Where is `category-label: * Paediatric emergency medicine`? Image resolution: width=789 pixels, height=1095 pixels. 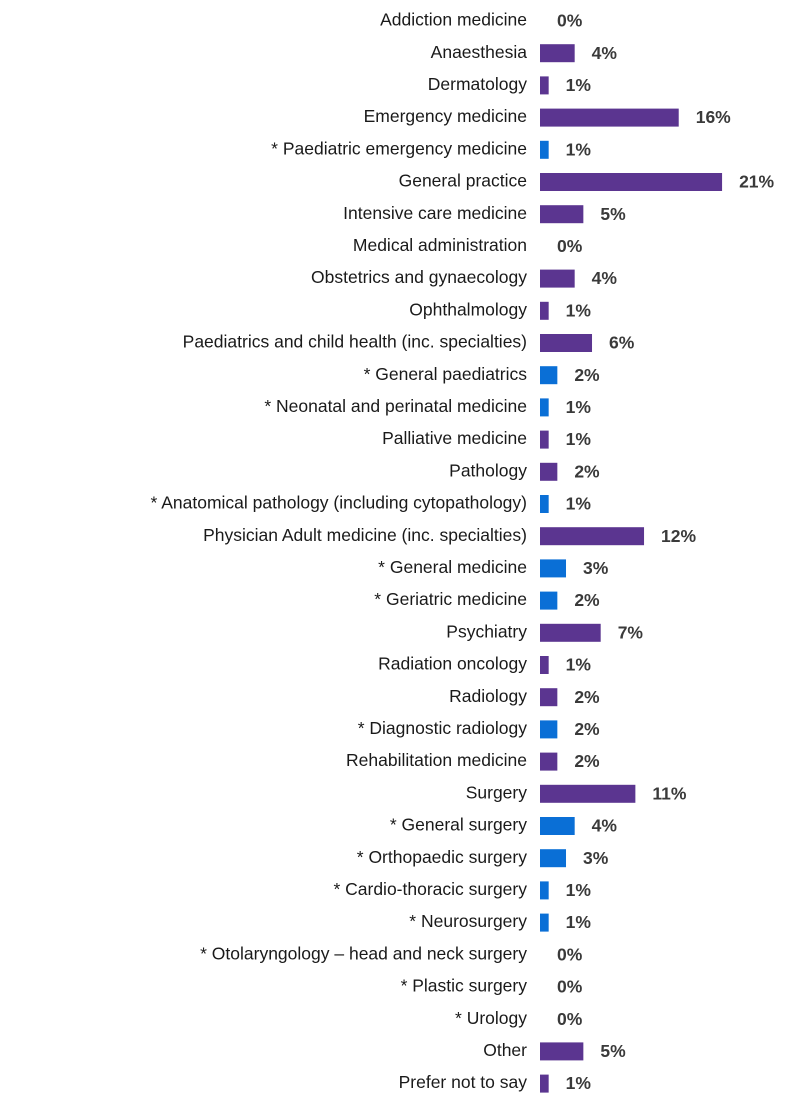
category-label: * Paediatric emergency medicine is located at coordinates (399, 148).